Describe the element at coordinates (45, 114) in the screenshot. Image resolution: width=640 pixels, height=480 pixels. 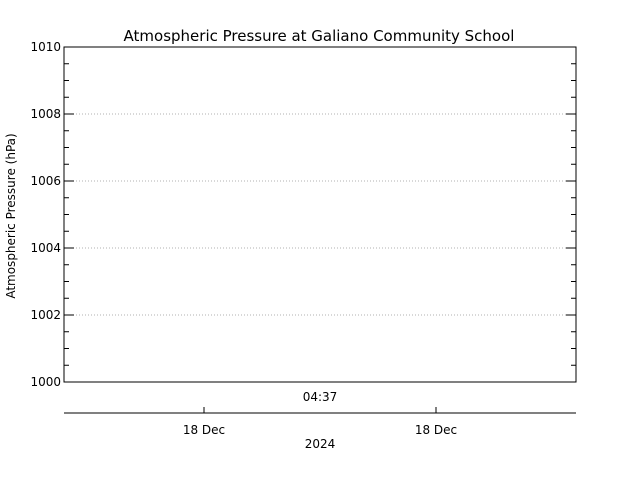
I see `y-tick-label: 1008` at that location.